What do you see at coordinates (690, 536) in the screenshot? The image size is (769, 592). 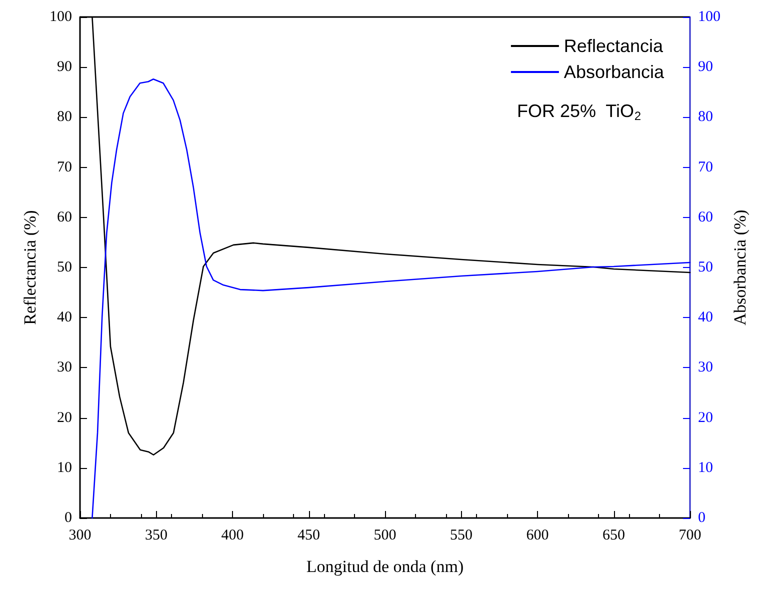 I see `x-tick-label: 700` at bounding box center [690, 536].